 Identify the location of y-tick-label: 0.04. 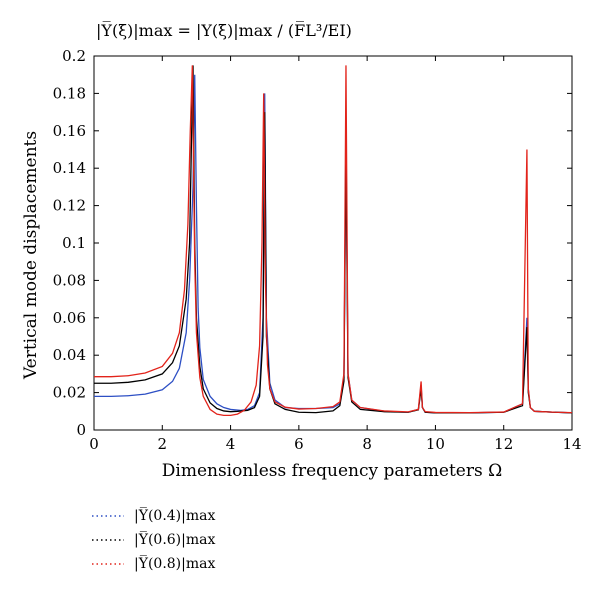
(69, 355).